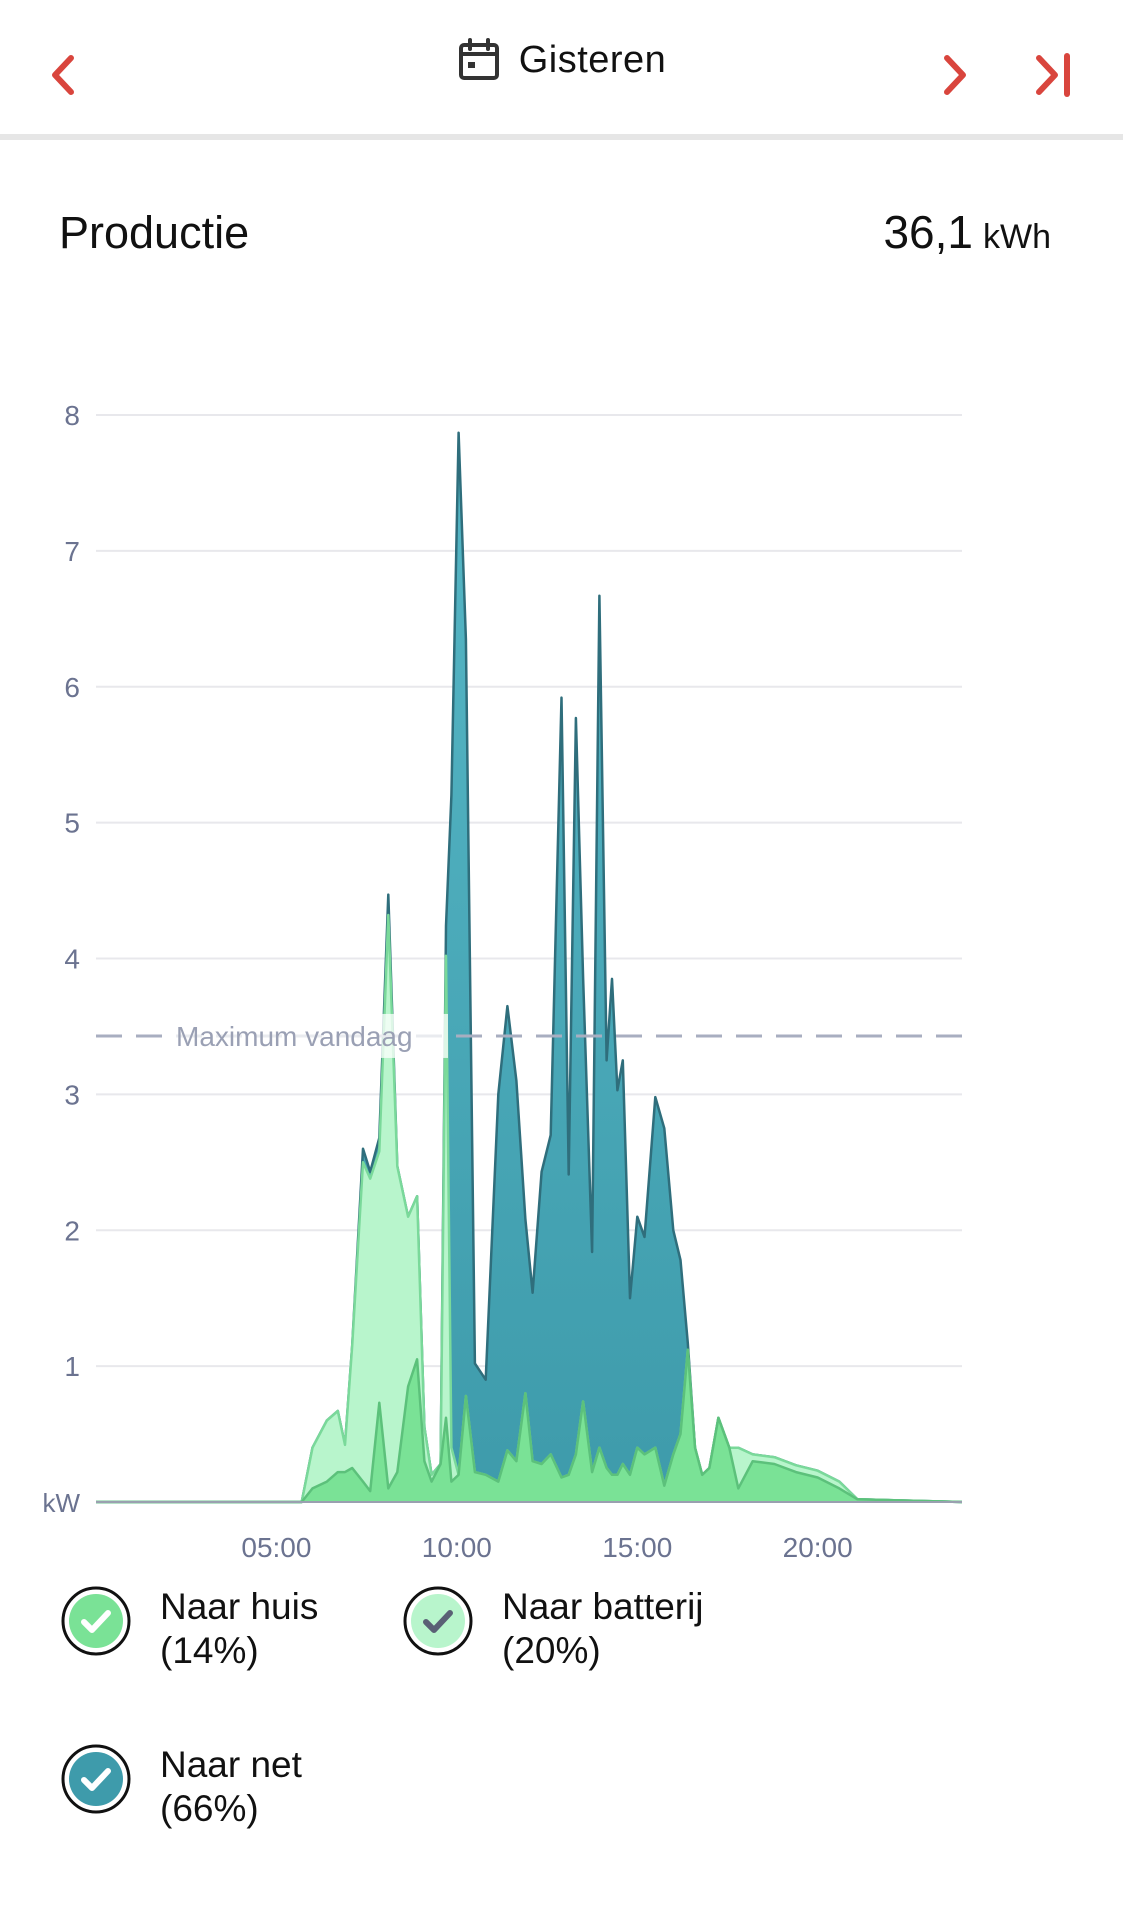  What do you see at coordinates (1017, 237) in the screenshot?
I see `total-unit: kWh` at bounding box center [1017, 237].